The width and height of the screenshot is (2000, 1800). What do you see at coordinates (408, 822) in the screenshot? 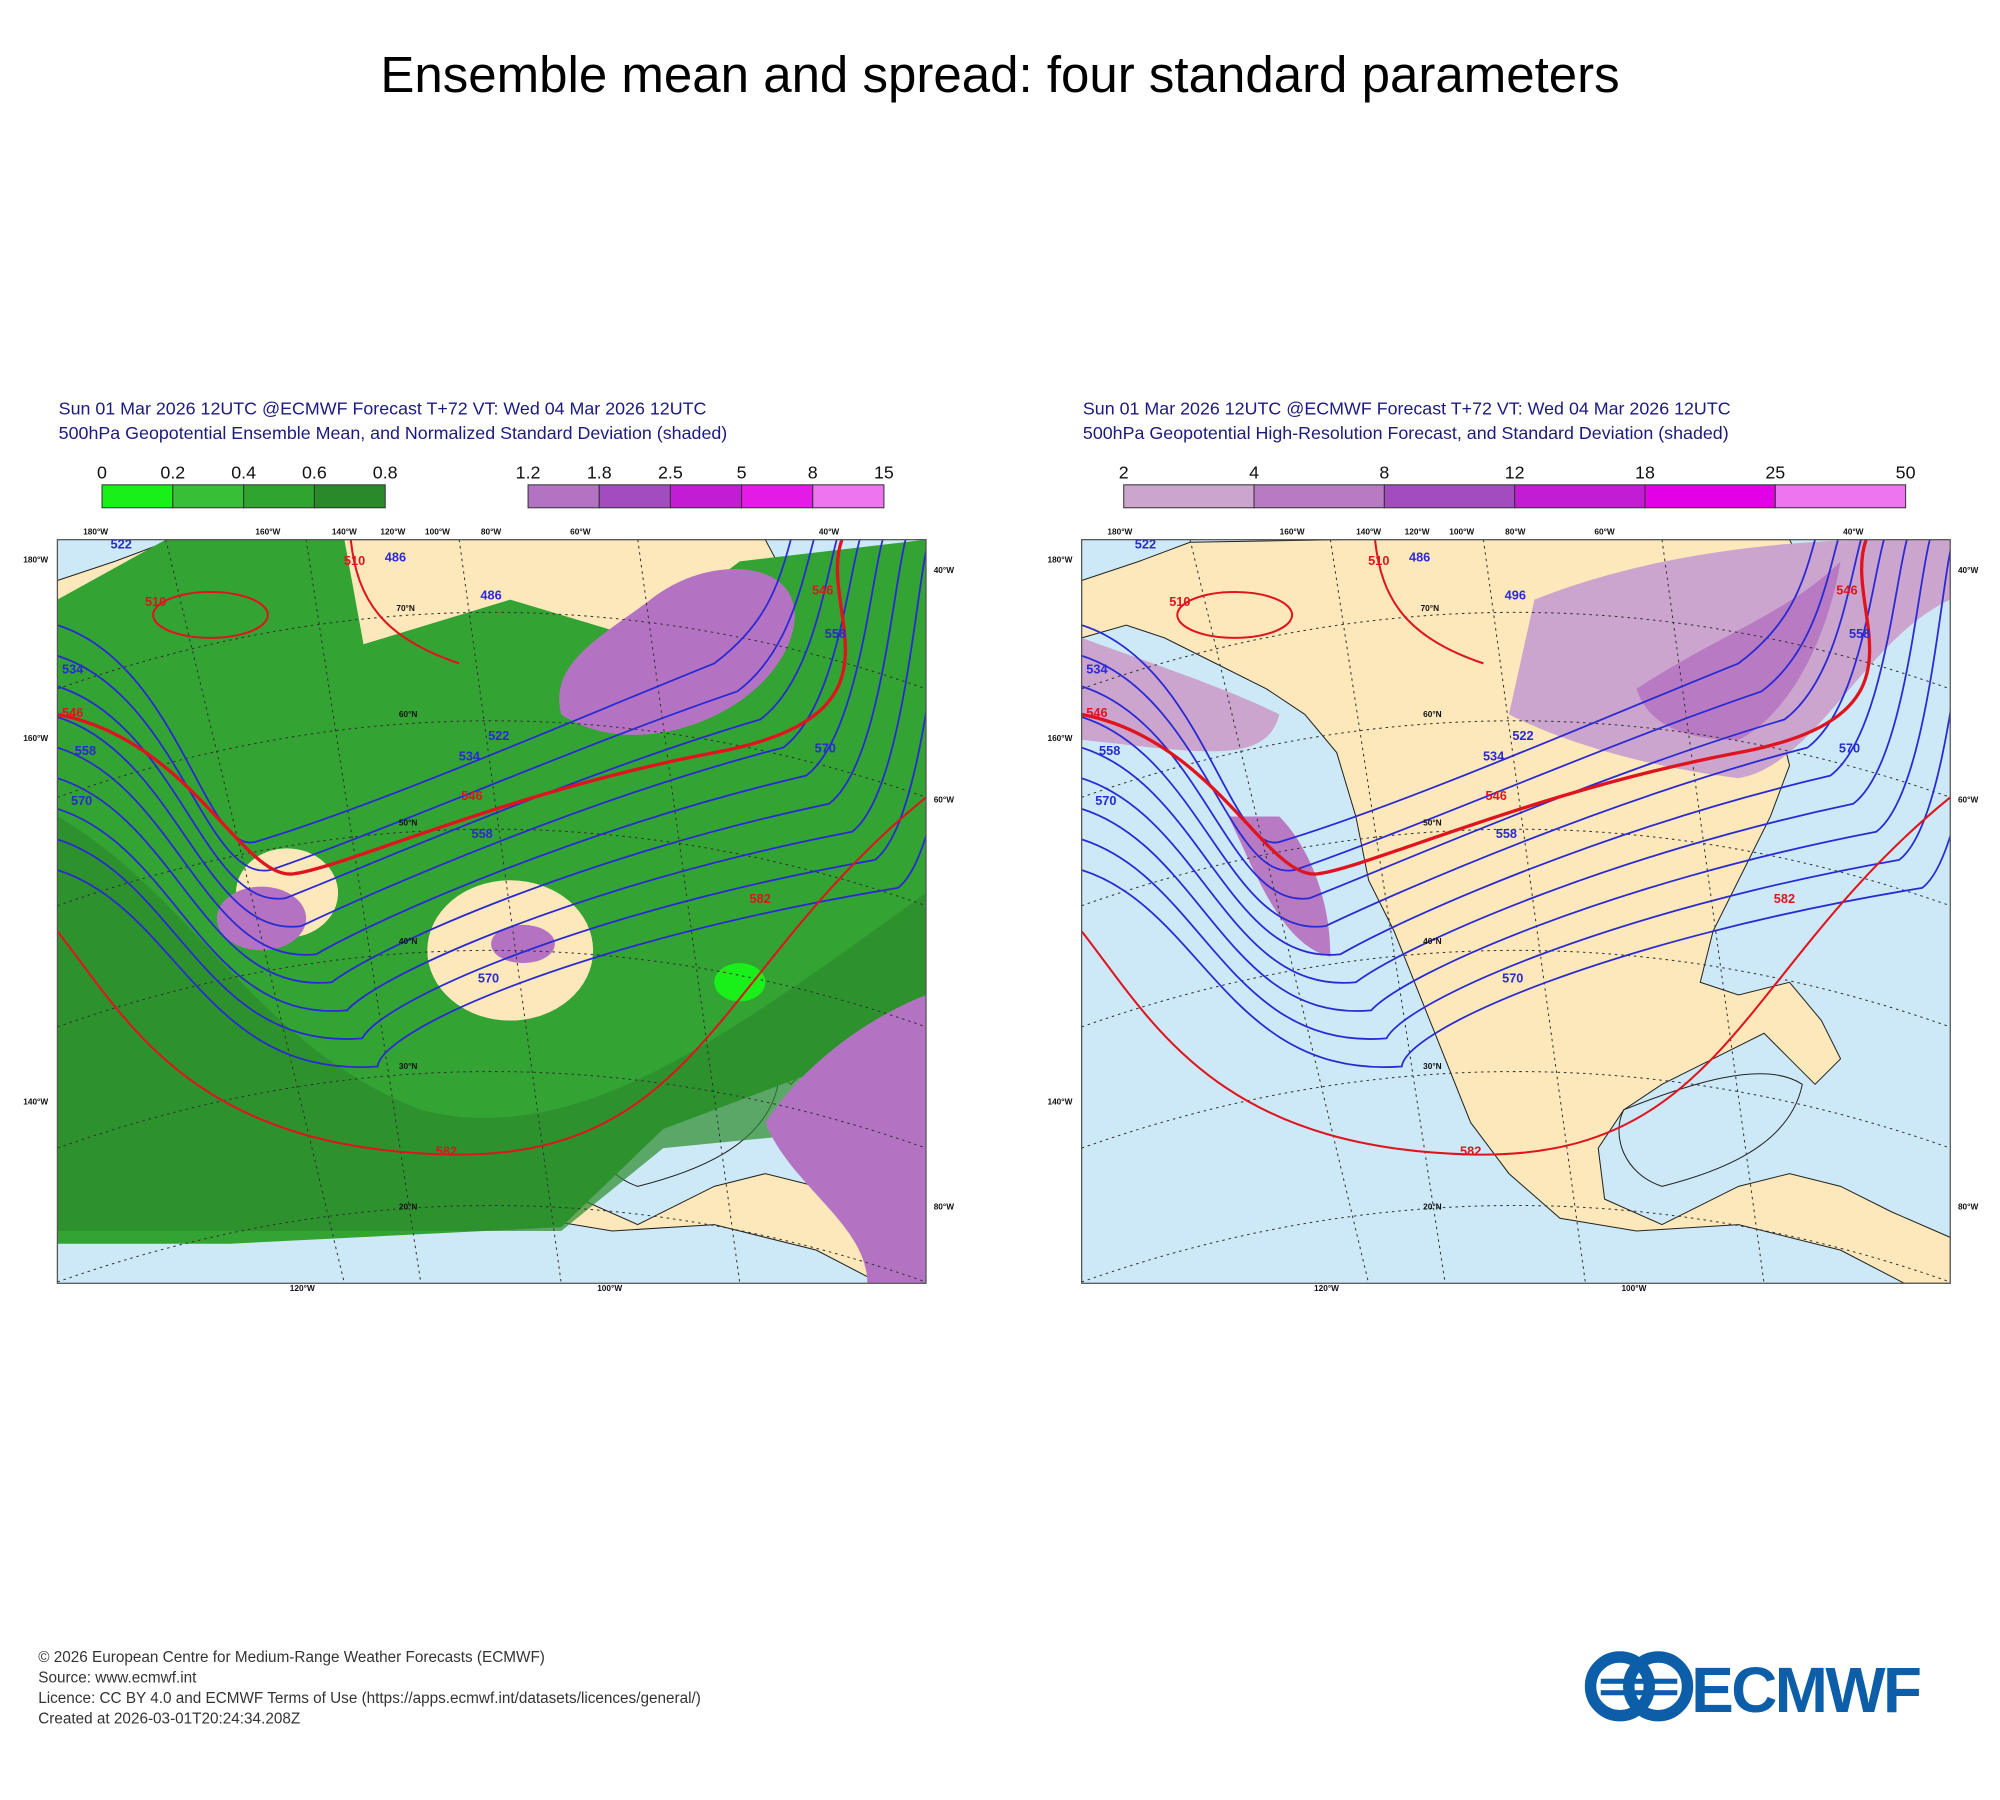
I see `grid-label: 50°N` at bounding box center [408, 822].